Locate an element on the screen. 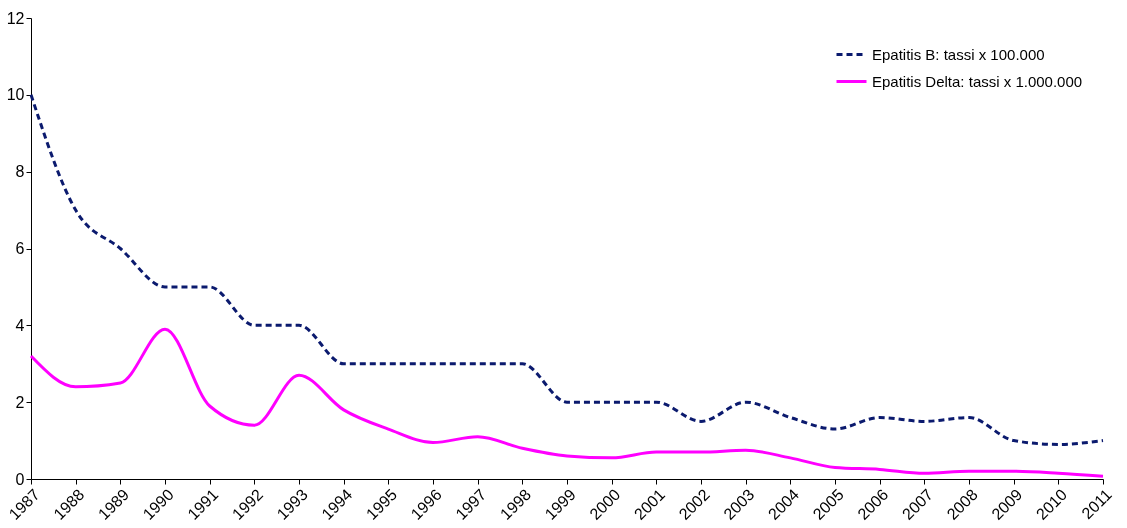 The height and width of the screenshot is (528, 1127). legend-label: Epatitis B: tassi x 100.000 is located at coordinates (958, 54).